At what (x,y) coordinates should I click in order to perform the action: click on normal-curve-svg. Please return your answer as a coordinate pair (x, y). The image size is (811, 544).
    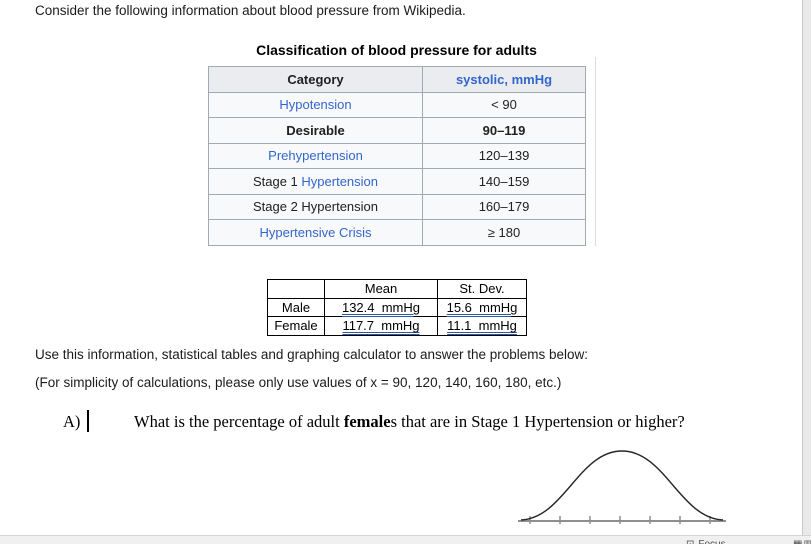
    Looking at the image, I should click on (622, 487).